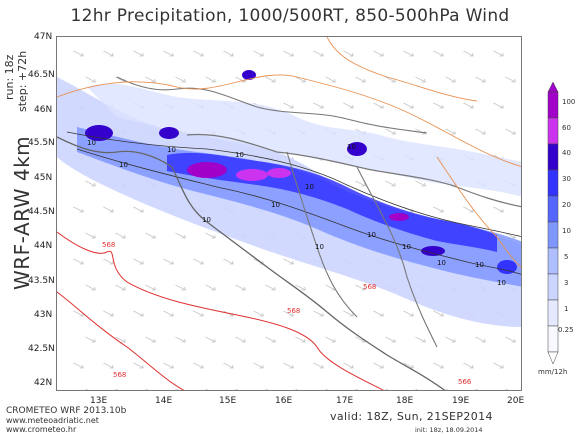  What do you see at coordinates (99, 401) in the screenshot?
I see `lon-label-13: 13E` at bounding box center [99, 401].